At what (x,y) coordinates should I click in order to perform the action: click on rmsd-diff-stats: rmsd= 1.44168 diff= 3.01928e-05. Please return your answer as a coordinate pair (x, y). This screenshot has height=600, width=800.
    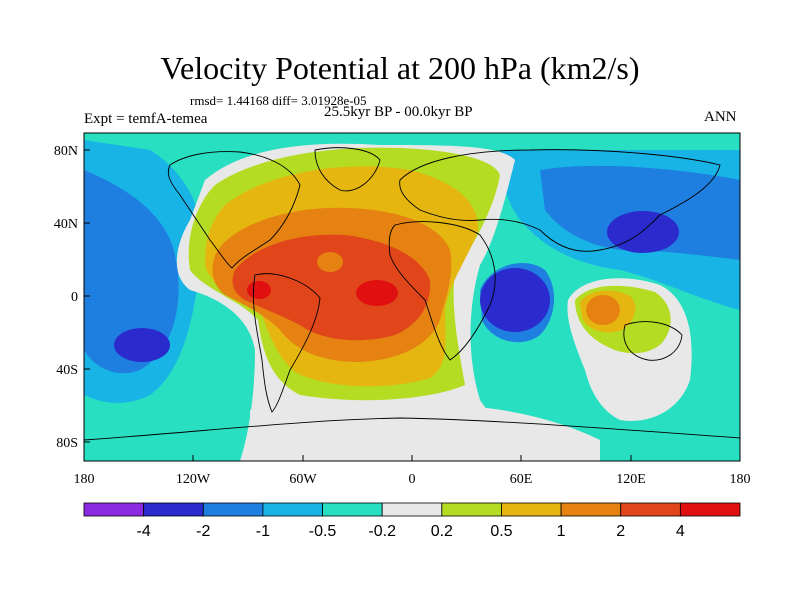
    Looking at the image, I should click on (278, 100).